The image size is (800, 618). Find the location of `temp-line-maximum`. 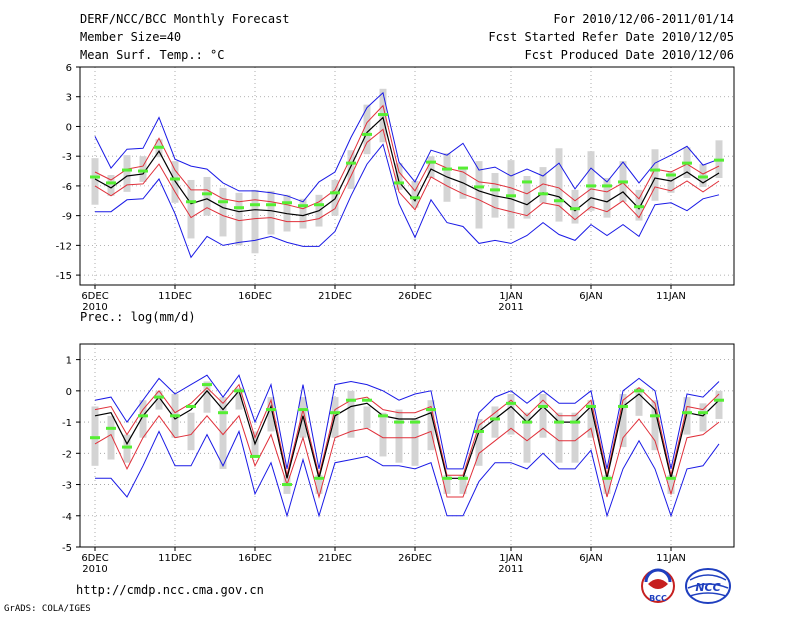

temp-line-maximum is located at coordinates (407, 147).